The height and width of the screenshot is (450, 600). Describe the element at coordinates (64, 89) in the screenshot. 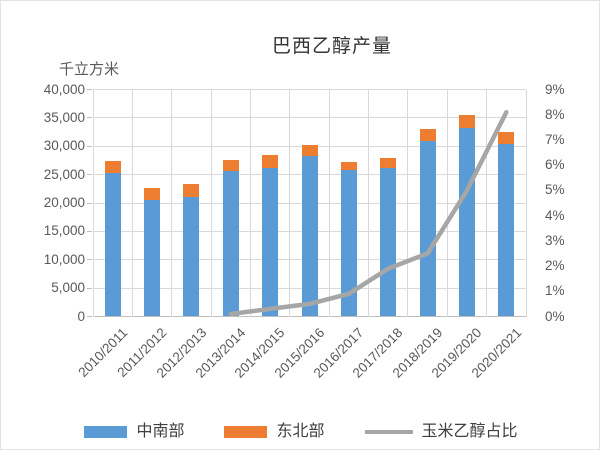

I see `left-axis-tick-label: 40,000` at that location.